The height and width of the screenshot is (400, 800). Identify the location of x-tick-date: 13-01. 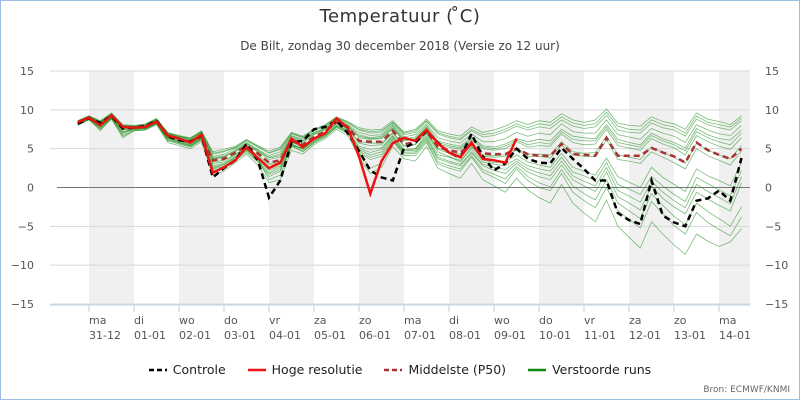
(690, 335).